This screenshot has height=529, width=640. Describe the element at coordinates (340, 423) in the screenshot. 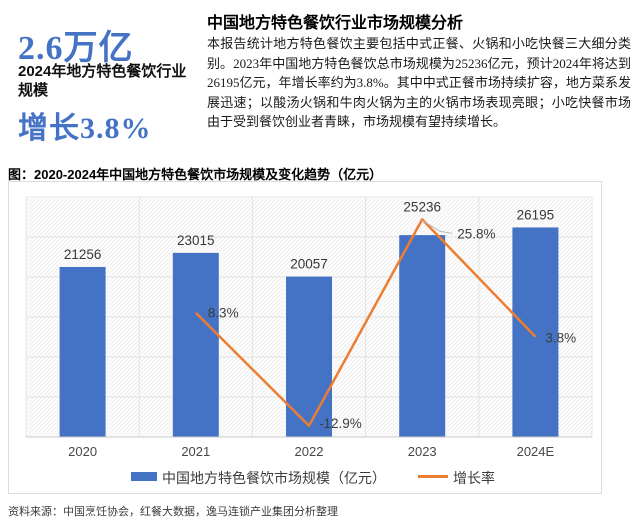

I see `growth-rate-label: -12.9%` at that location.